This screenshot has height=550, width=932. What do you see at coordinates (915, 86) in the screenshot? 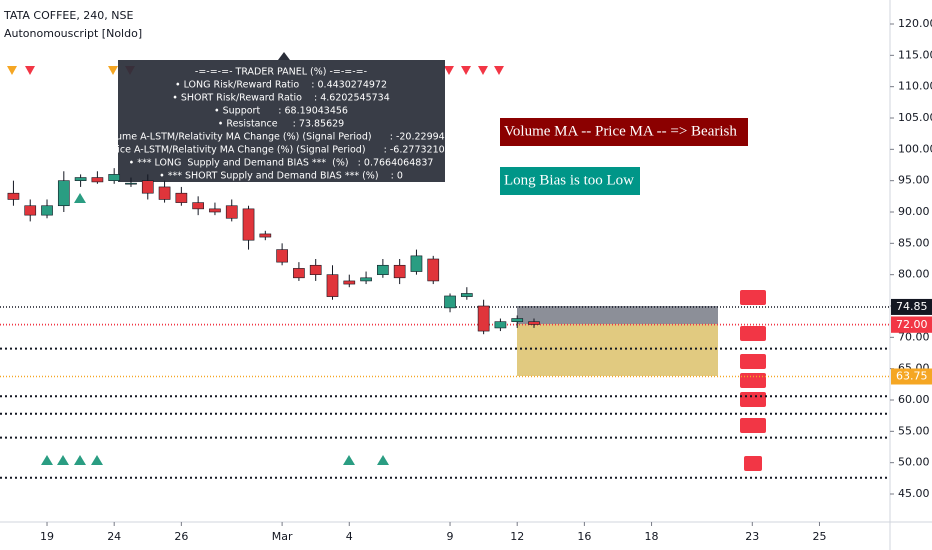
I see `y-tick-label: 110.00` at bounding box center [915, 86].